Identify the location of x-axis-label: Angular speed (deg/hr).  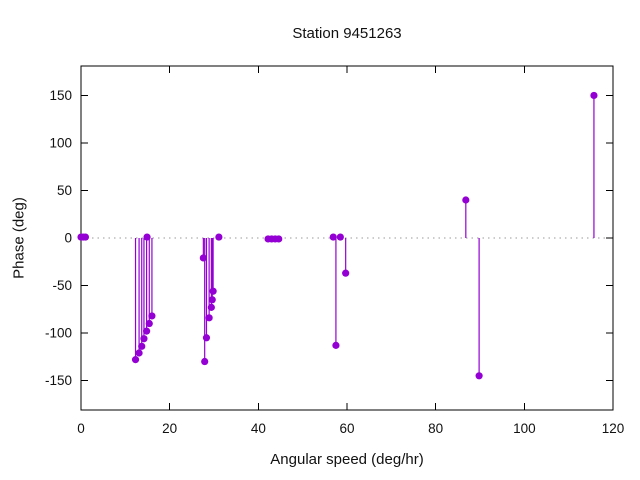
(347, 459).